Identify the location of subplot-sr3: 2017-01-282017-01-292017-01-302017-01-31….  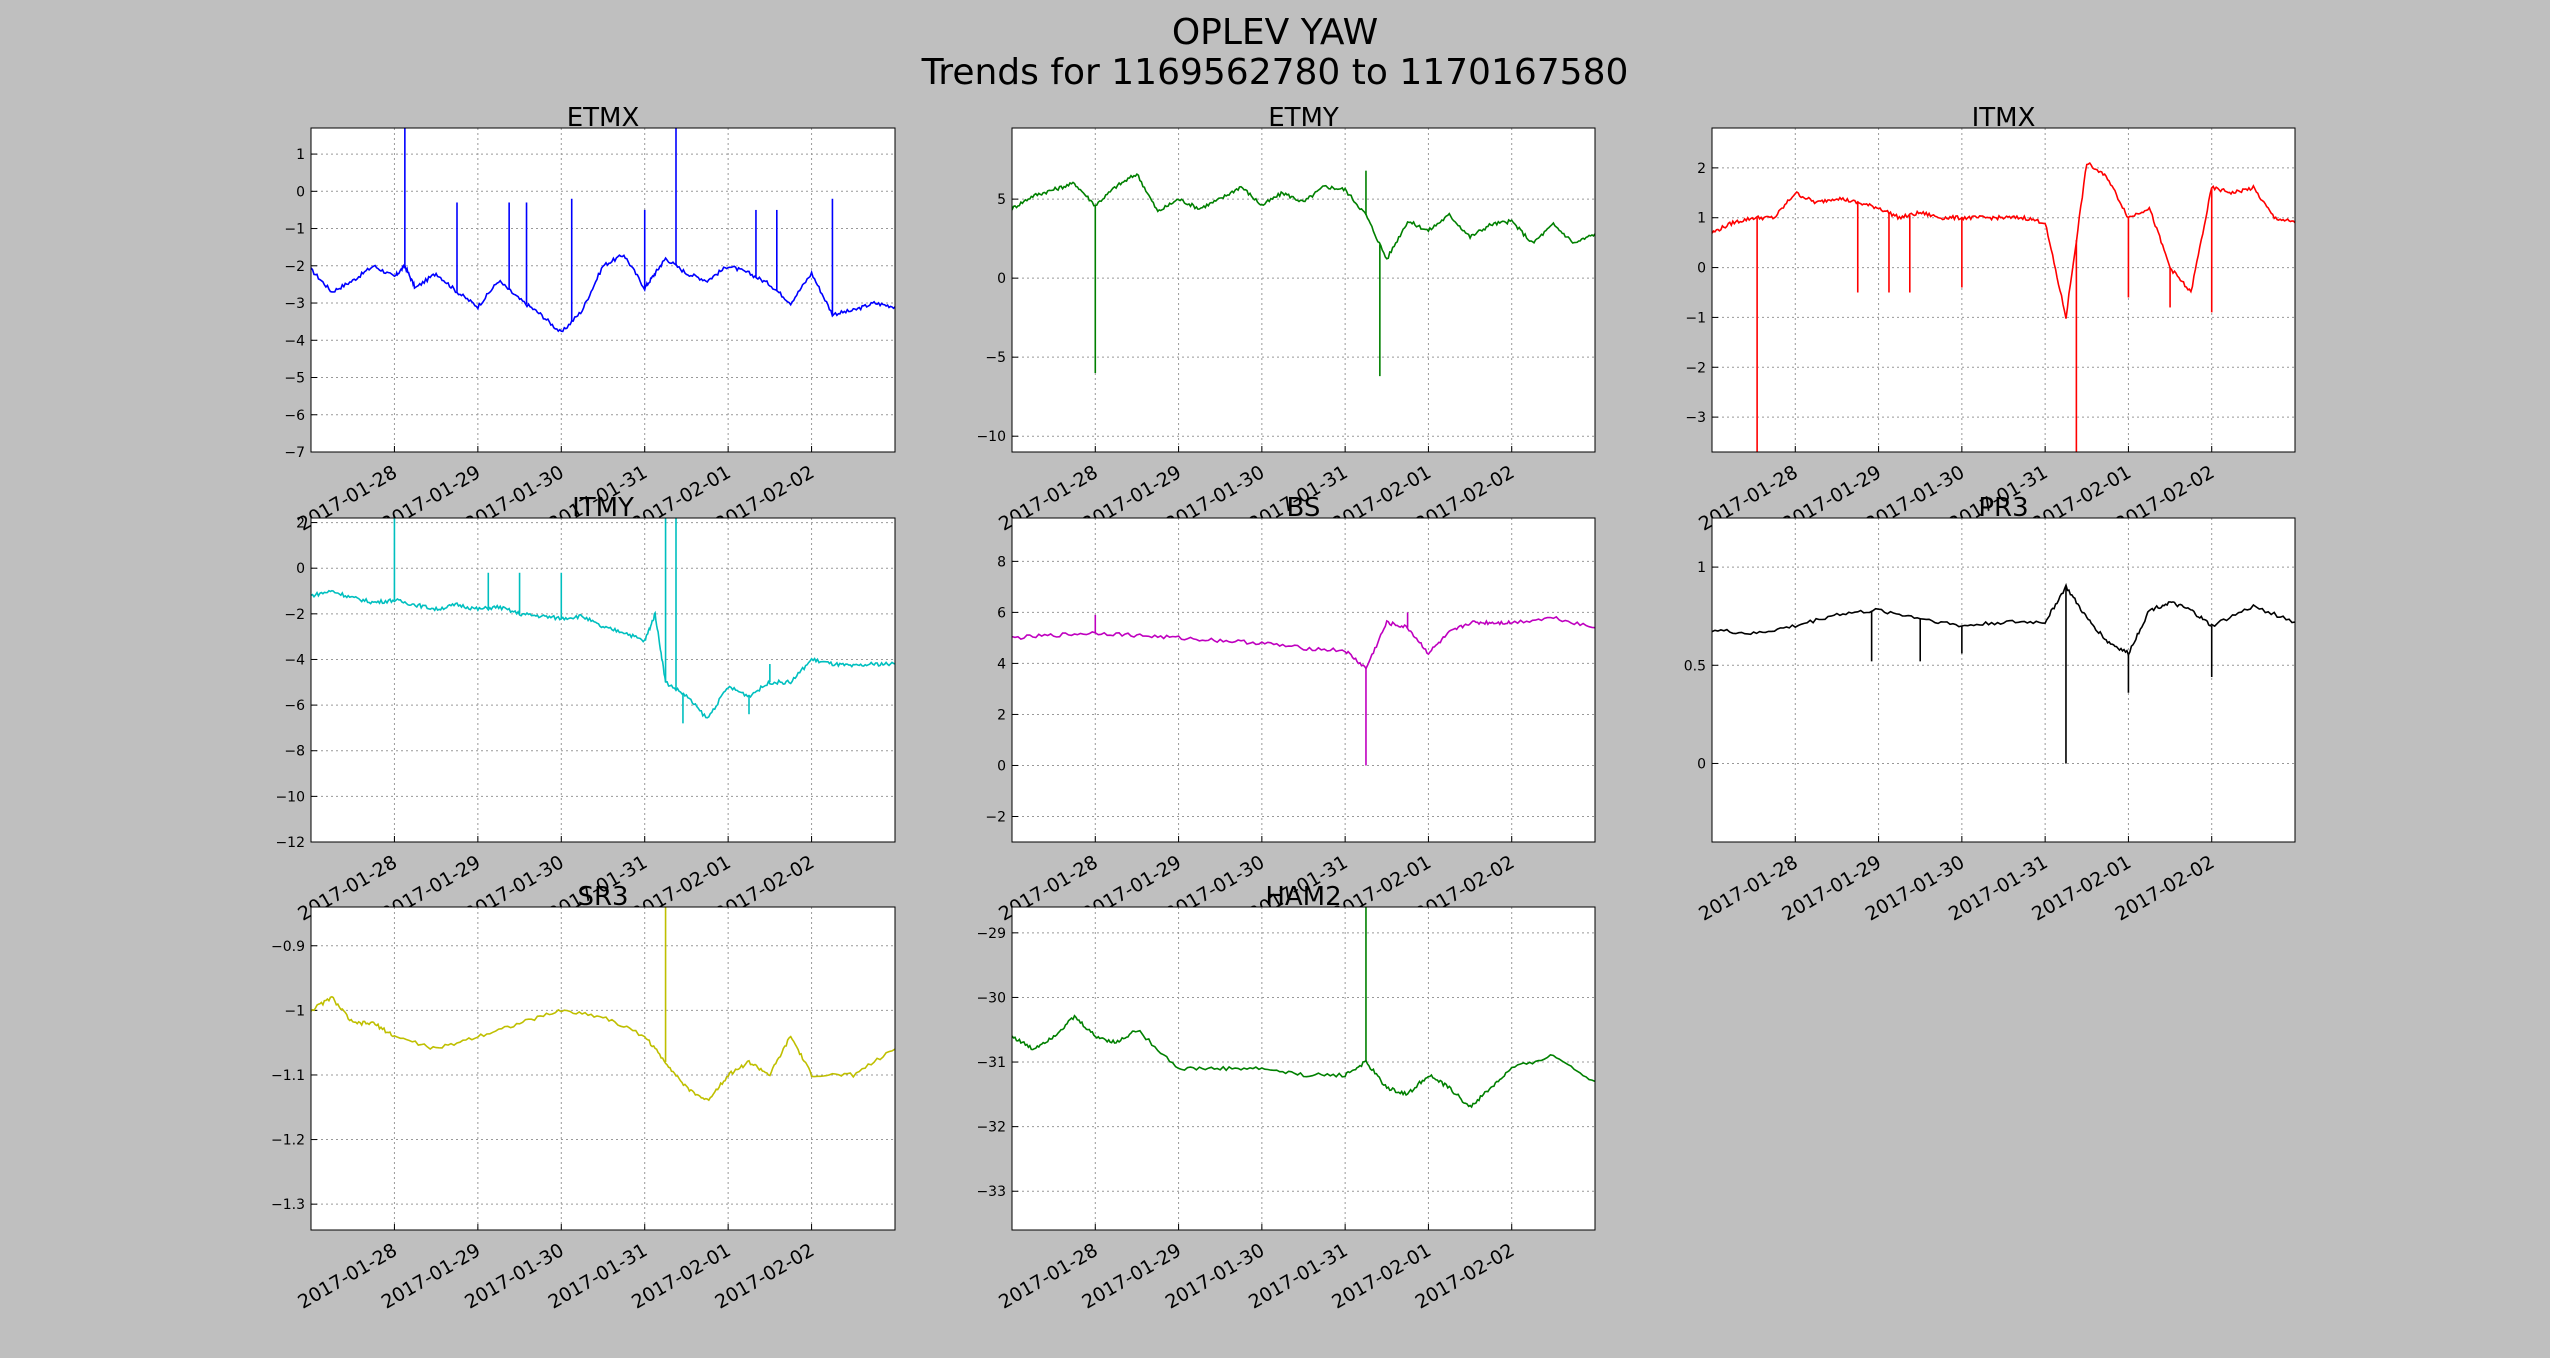
(583, 1098).